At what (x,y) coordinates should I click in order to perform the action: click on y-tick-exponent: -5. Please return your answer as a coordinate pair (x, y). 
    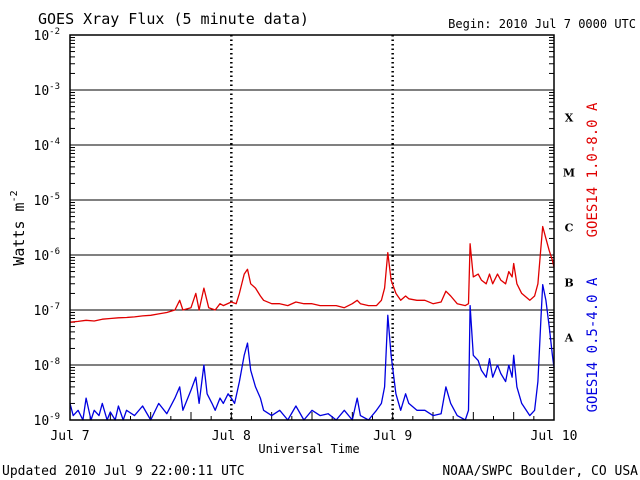
    Looking at the image, I should click on (54, 197).